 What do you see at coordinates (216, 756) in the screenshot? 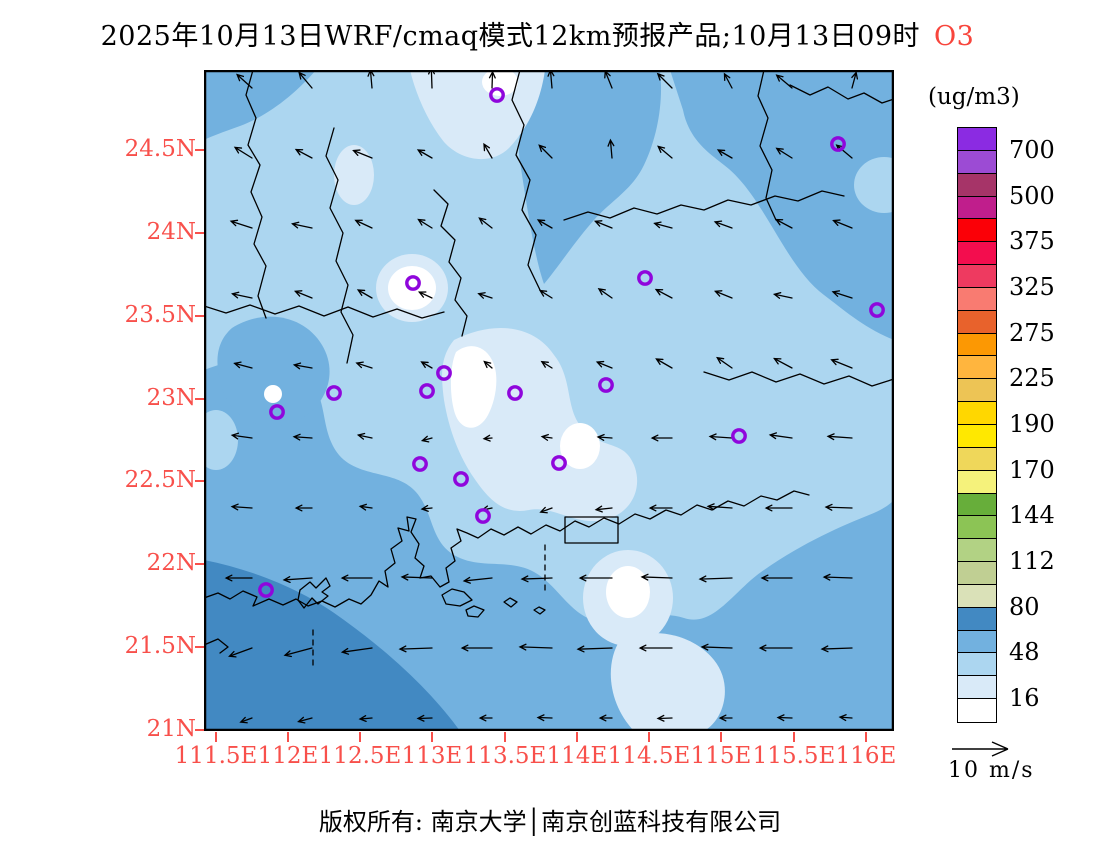
I see `lon-label: 111.5E` at bounding box center [216, 756].